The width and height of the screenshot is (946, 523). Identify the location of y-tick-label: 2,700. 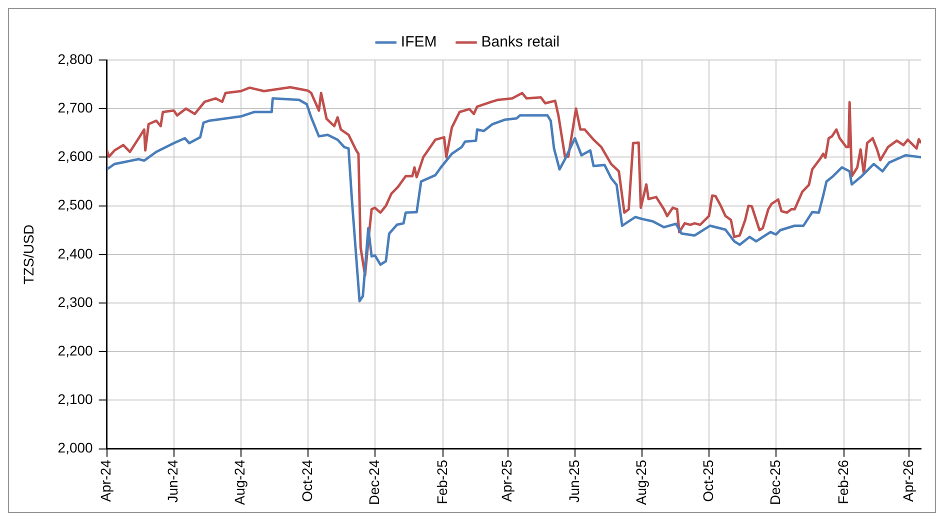
(76, 107).